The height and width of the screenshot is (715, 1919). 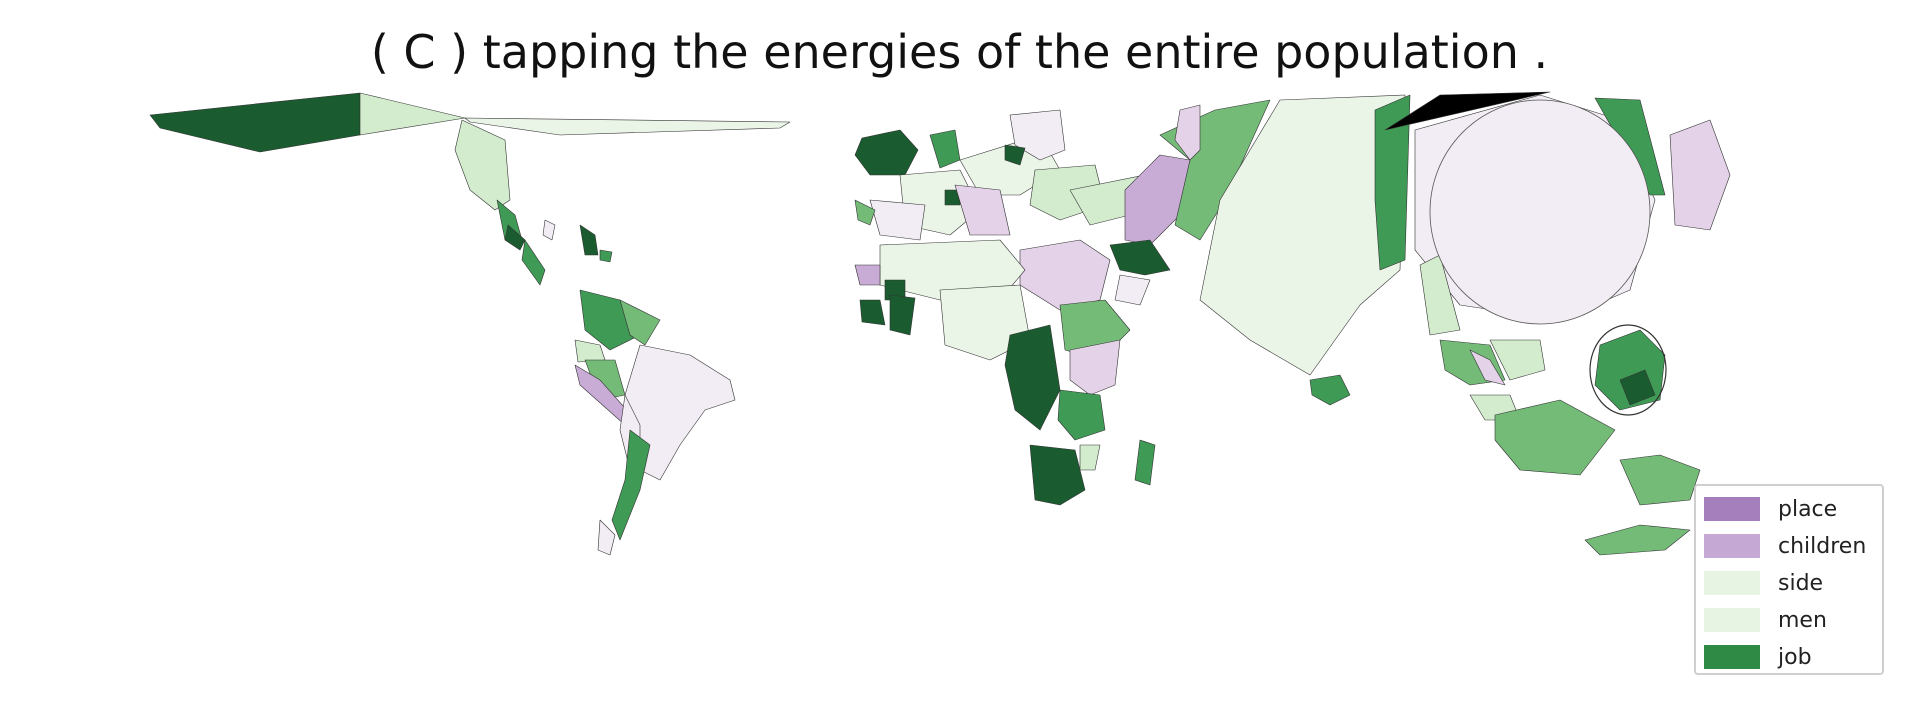 What do you see at coordinates (1637, 540) in the screenshot?
I see `region-australia` at bounding box center [1637, 540].